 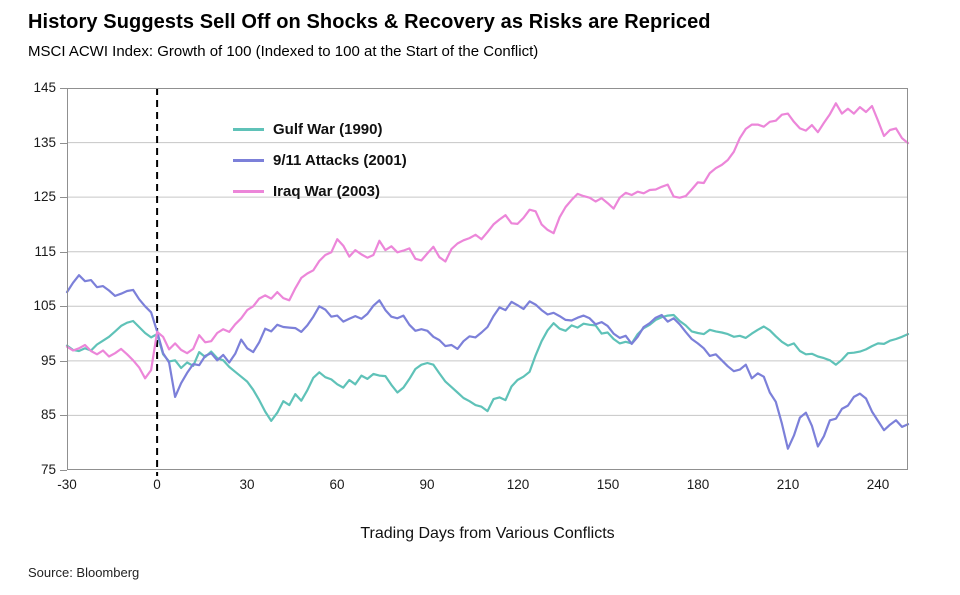 What do you see at coordinates (518, 484) in the screenshot?
I see `x-tick-label: 120` at bounding box center [518, 484].